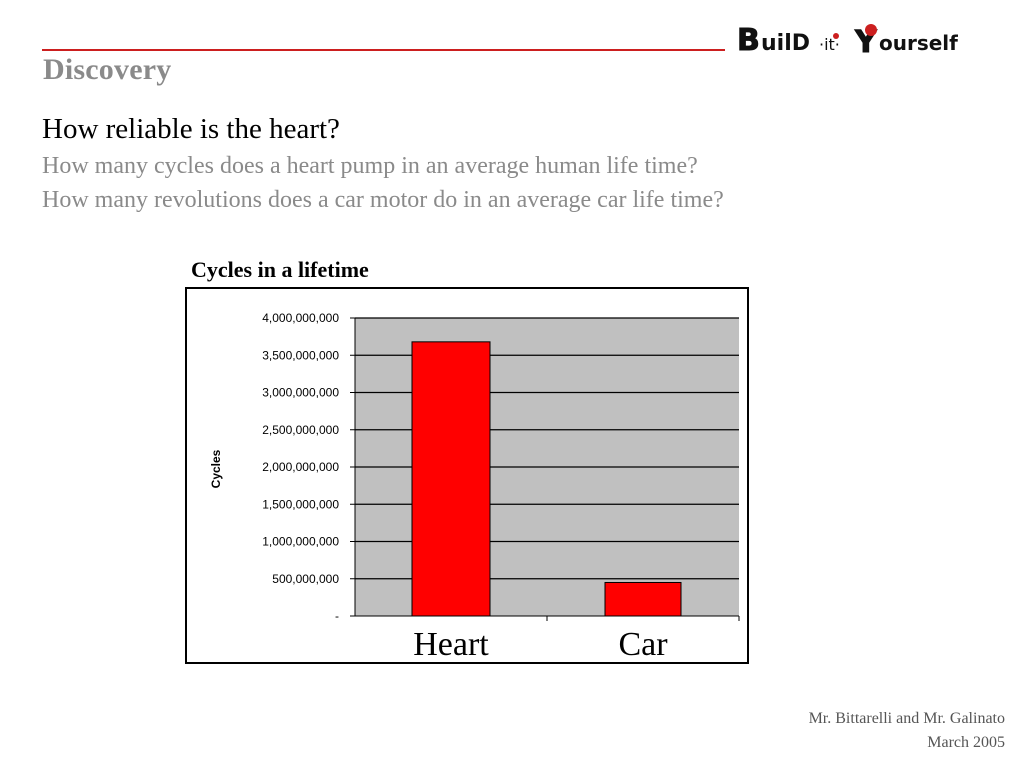 This screenshot has width=1024, height=768. I want to click on svg-text: uilD, so click(785, 43).